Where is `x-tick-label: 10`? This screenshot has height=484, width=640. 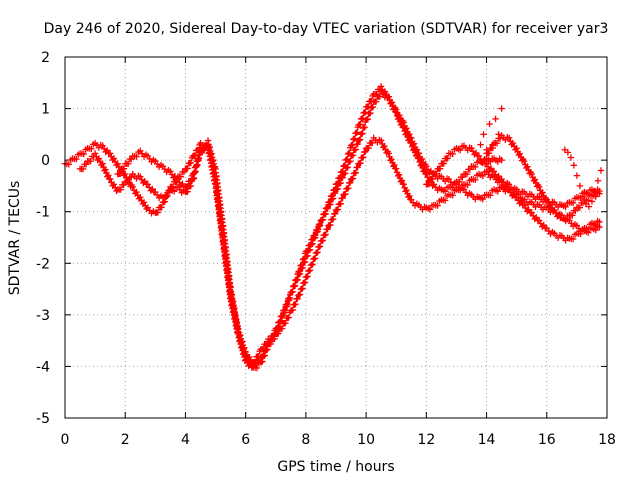
x-tick-label: 10 is located at coordinates (366, 440).